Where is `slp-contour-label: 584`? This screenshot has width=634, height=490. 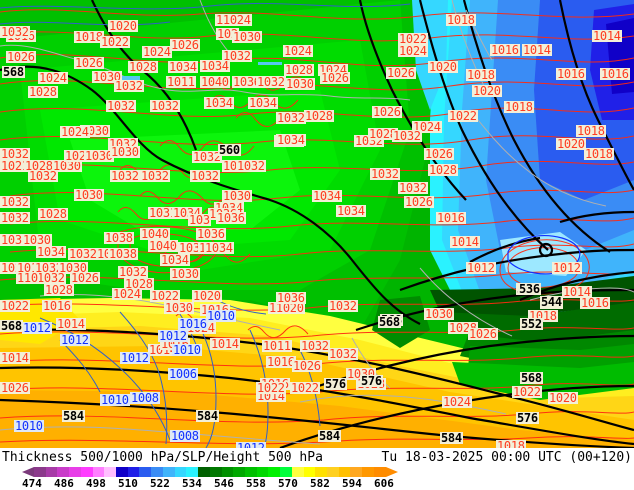
slp-contour-label: 584 is located at coordinates (451, 438).